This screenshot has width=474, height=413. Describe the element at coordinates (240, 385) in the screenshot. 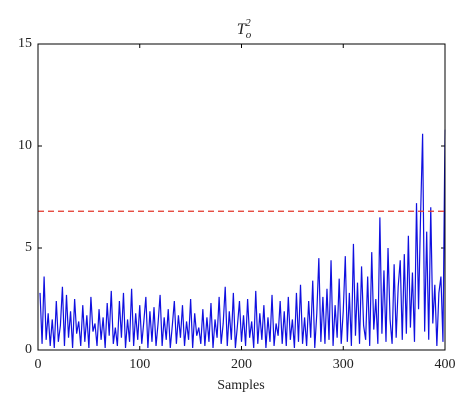

I see `x-axis-label: Samples` at that location.